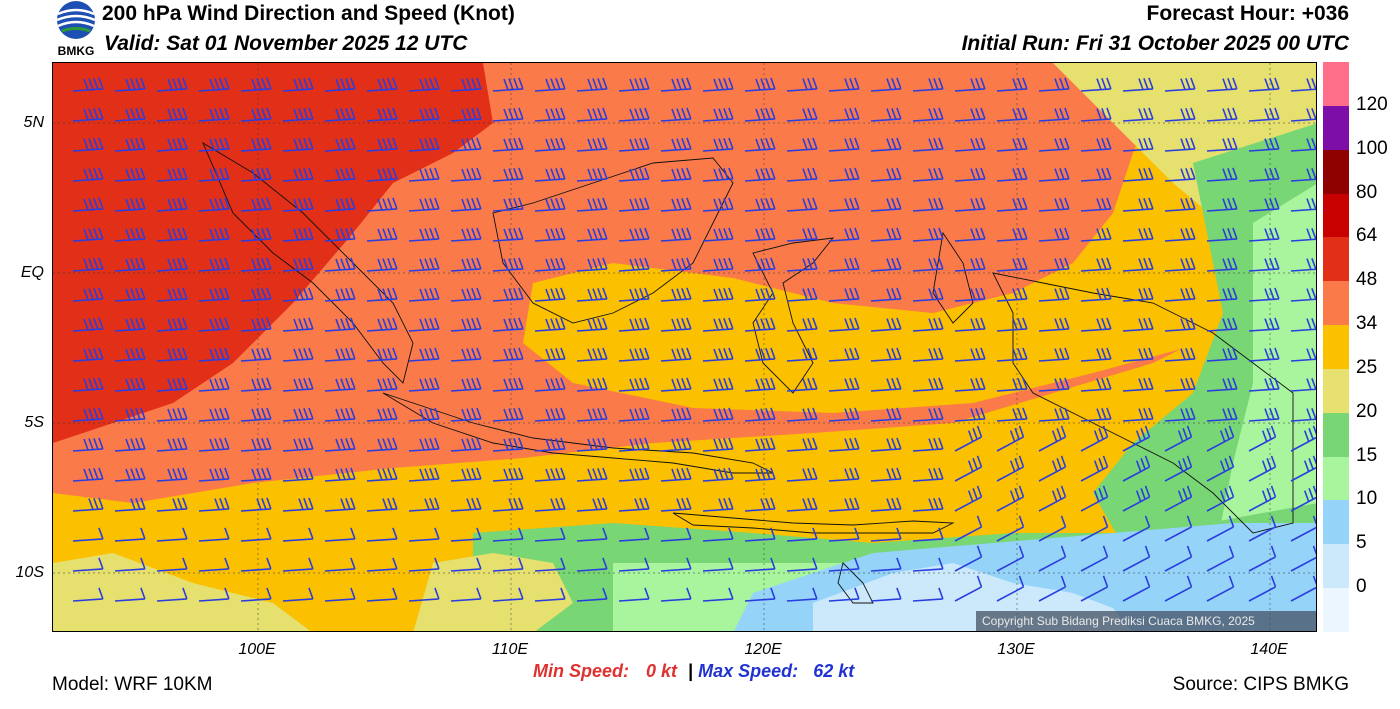 The image size is (1400, 709). What do you see at coordinates (1361, 543) in the screenshot?
I see `colorbar-label: 5` at bounding box center [1361, 543].